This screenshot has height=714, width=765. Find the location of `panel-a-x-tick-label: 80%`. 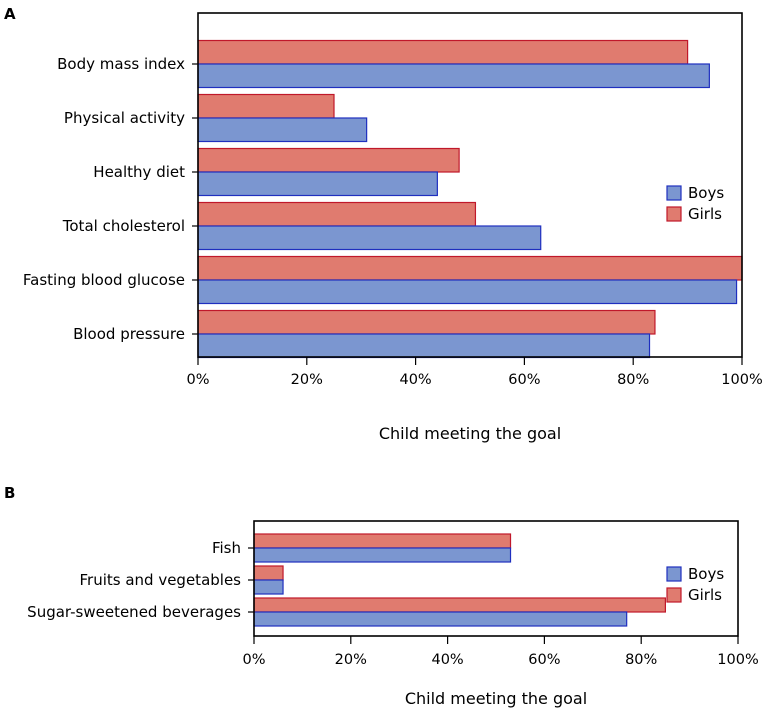

panel-a-x-tick-label: 80% is located at coordinates (633, 380).